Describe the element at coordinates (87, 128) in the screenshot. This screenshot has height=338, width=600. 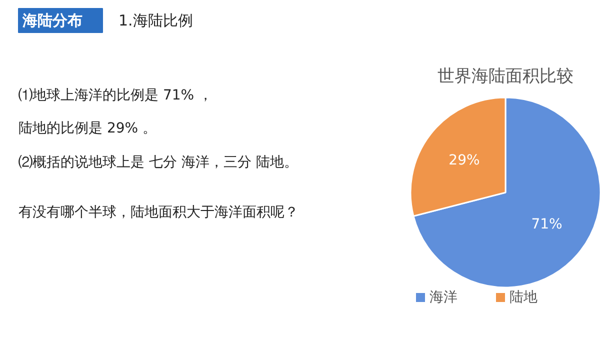
I see `text: 陆地的比例是 29% 。` at that location.